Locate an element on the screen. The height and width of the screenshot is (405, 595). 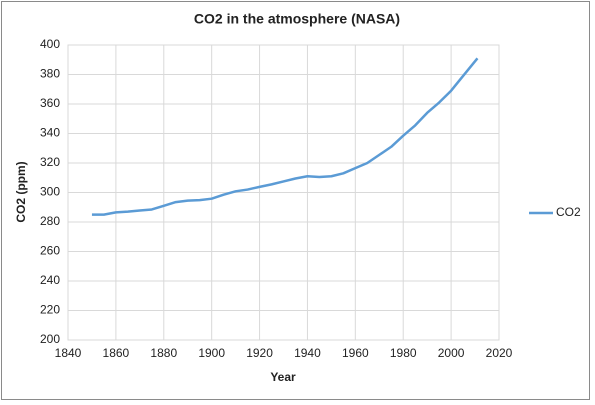
y-tick-label: 260 is located at coordinates (50, 251).